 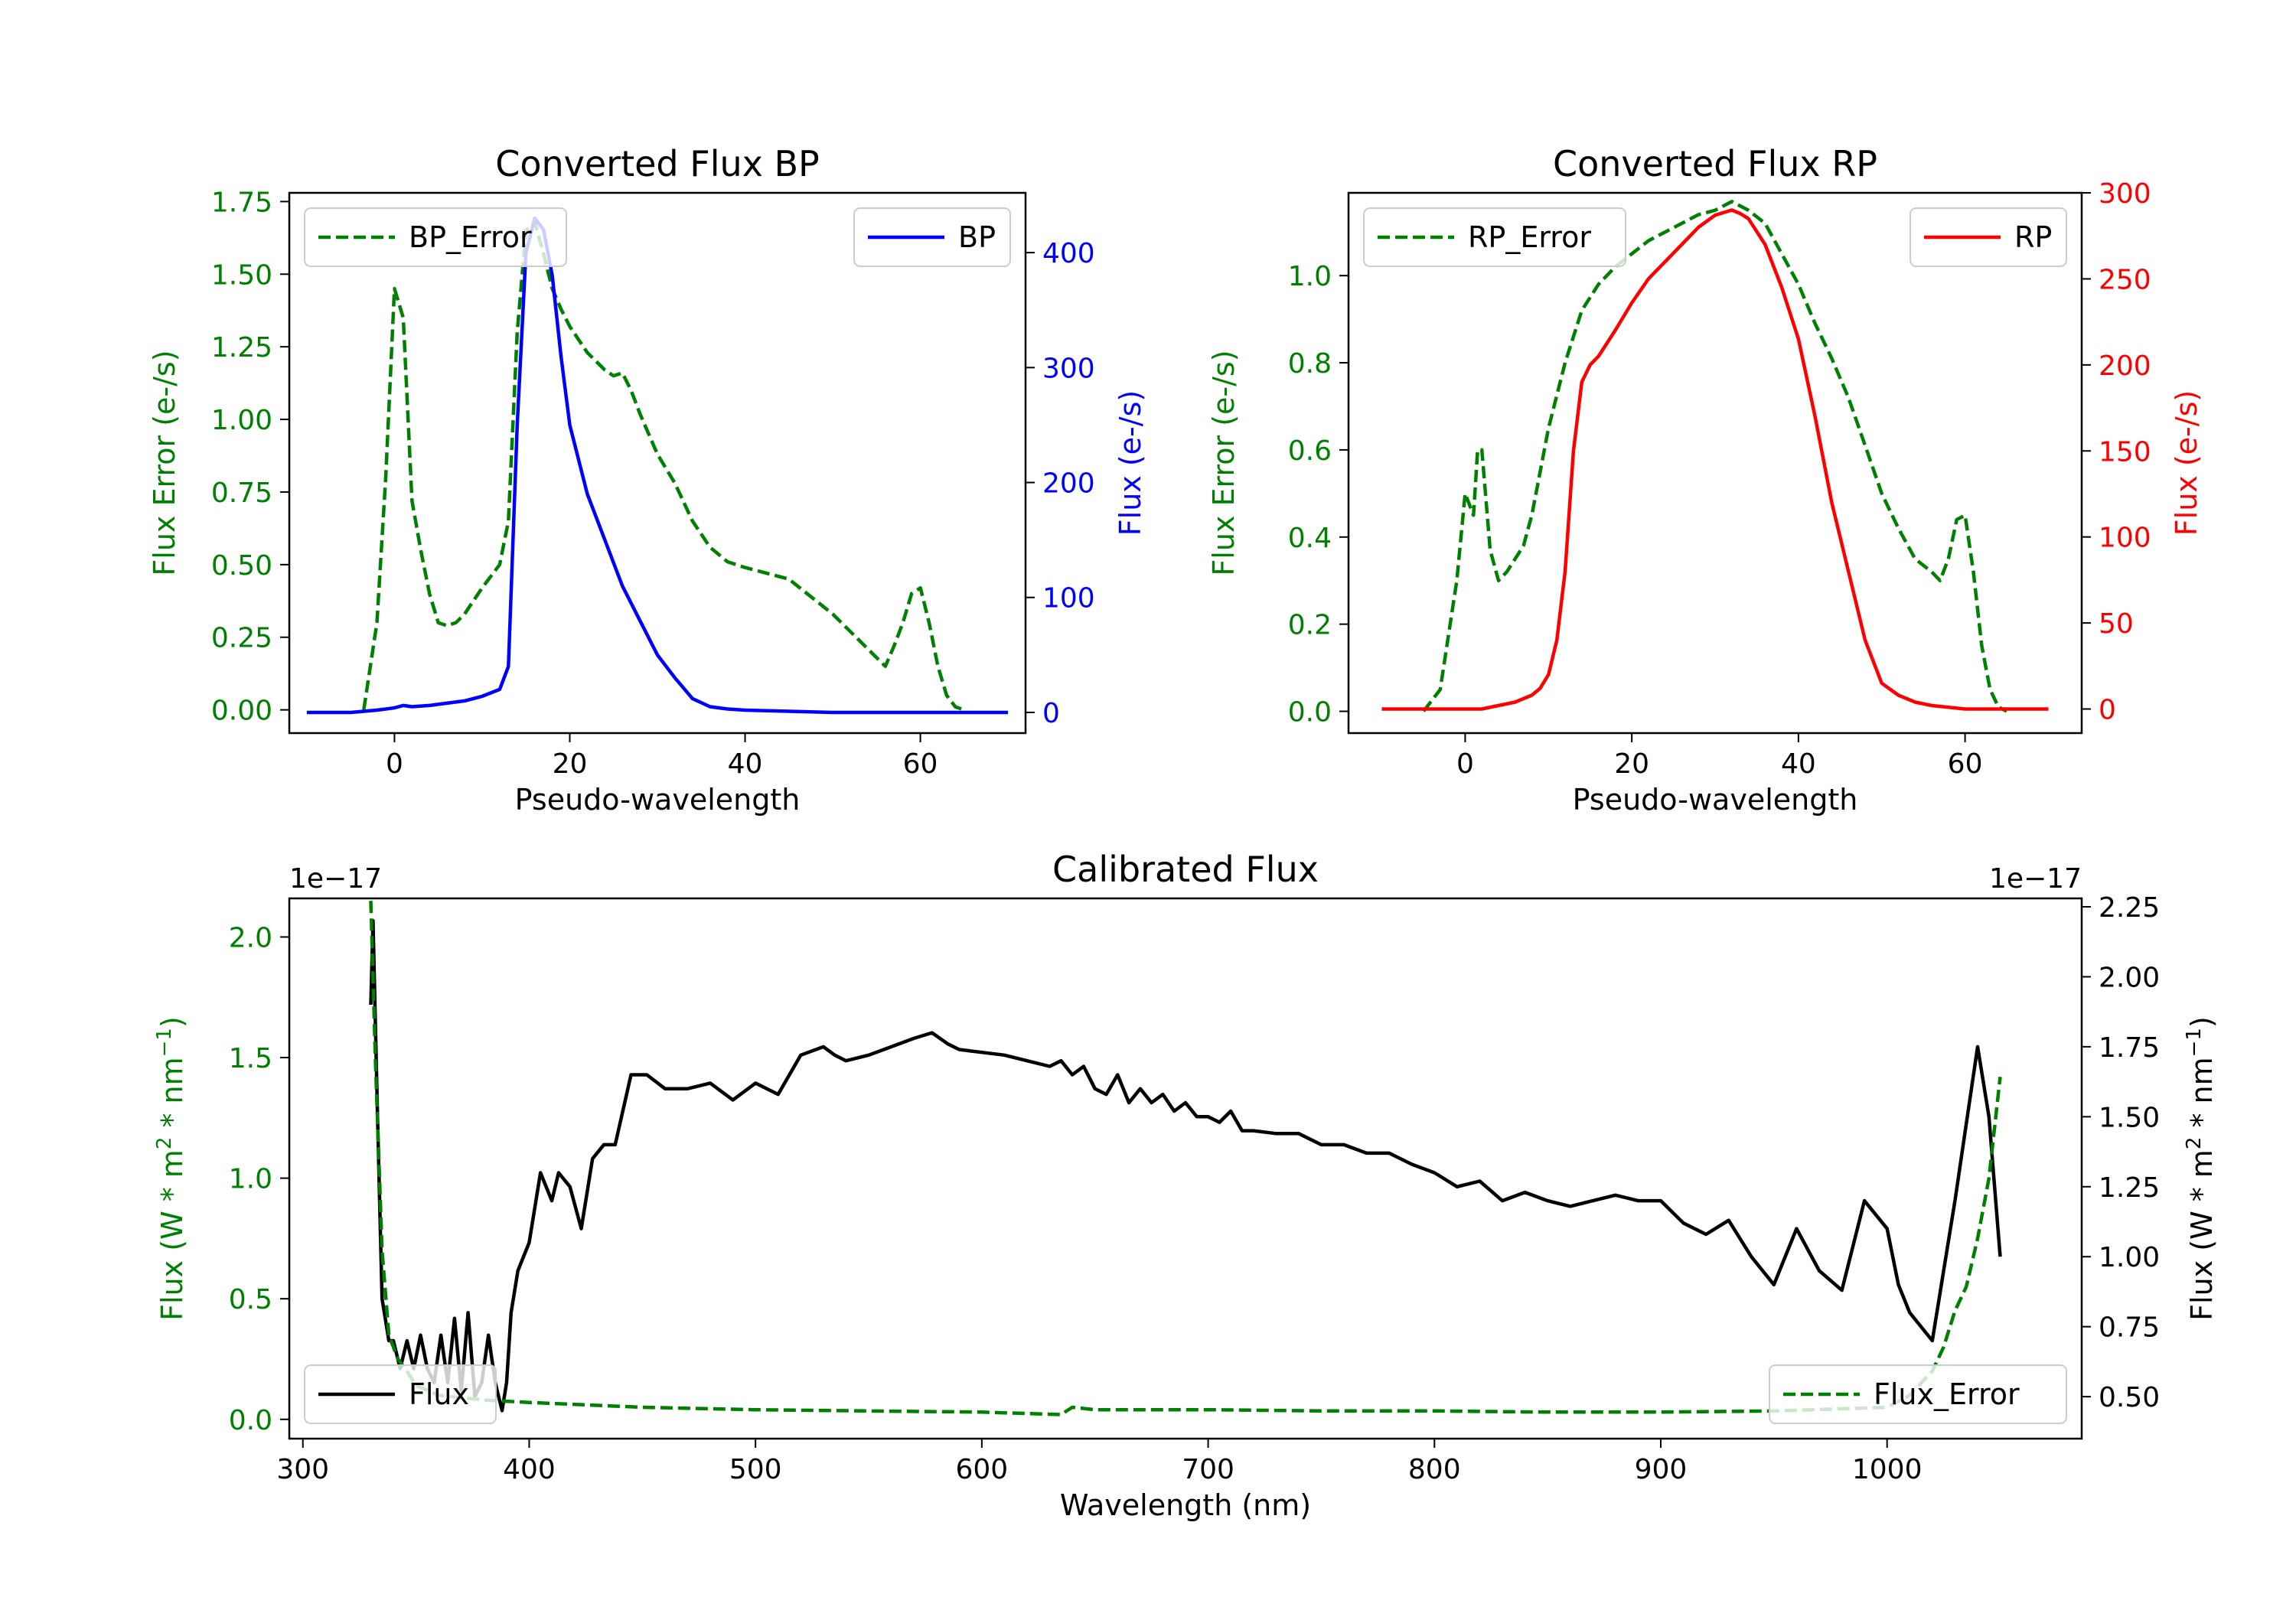 I want to click on rp-legend-rp-error: RP_Error, so click(x=1494, y=237).